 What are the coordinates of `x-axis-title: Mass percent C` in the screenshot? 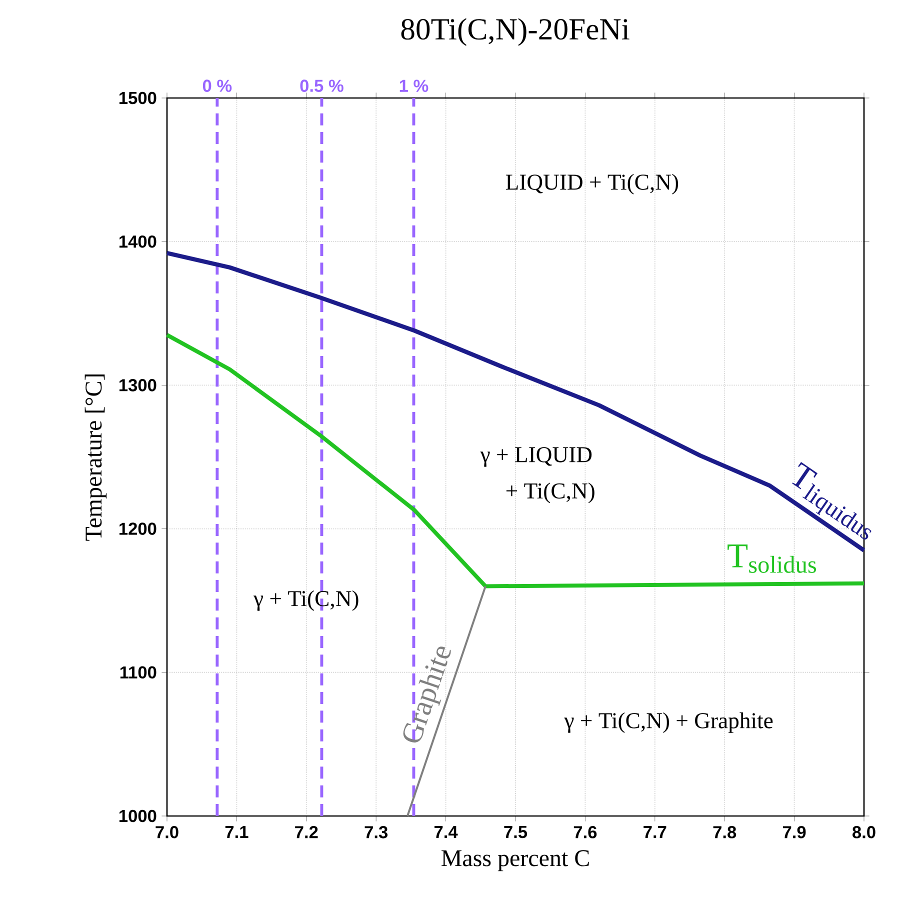 It's located at (515, 861).